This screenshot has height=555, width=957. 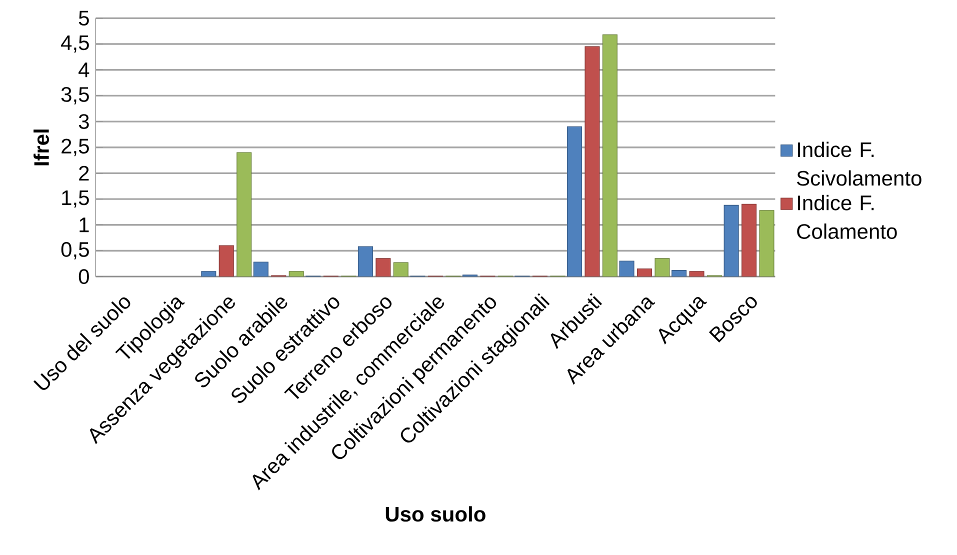 I want to click on y-tick-label: 3,5, so click(x=75, y=95).